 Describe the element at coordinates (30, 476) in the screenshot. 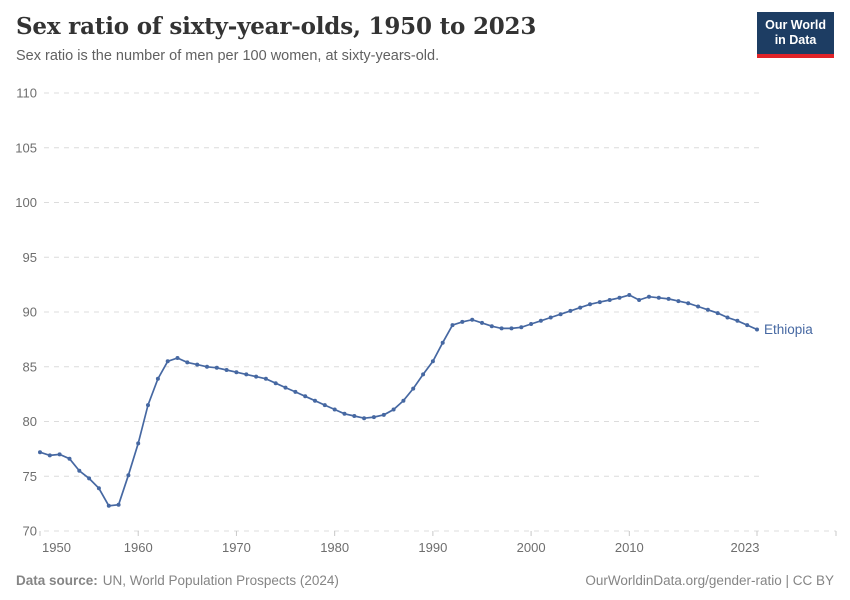

I see `y-tick-label: 75` at that location.